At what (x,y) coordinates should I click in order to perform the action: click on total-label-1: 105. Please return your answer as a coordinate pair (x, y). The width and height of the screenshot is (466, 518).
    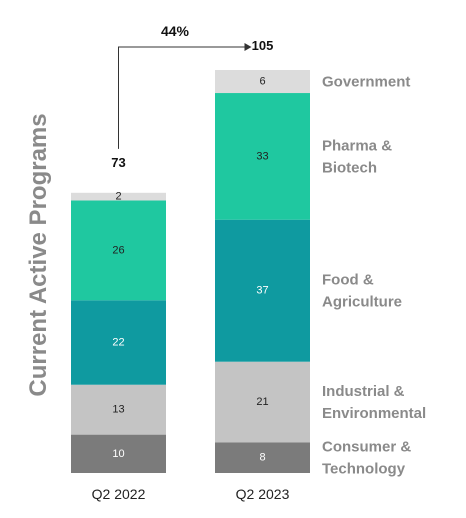
    Looking at the image, I should click on (263, 45).